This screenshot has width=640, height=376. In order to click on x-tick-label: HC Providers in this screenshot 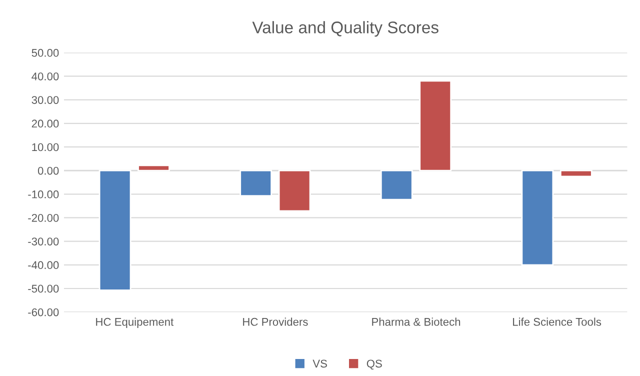, I will do `click(275, 322)`.